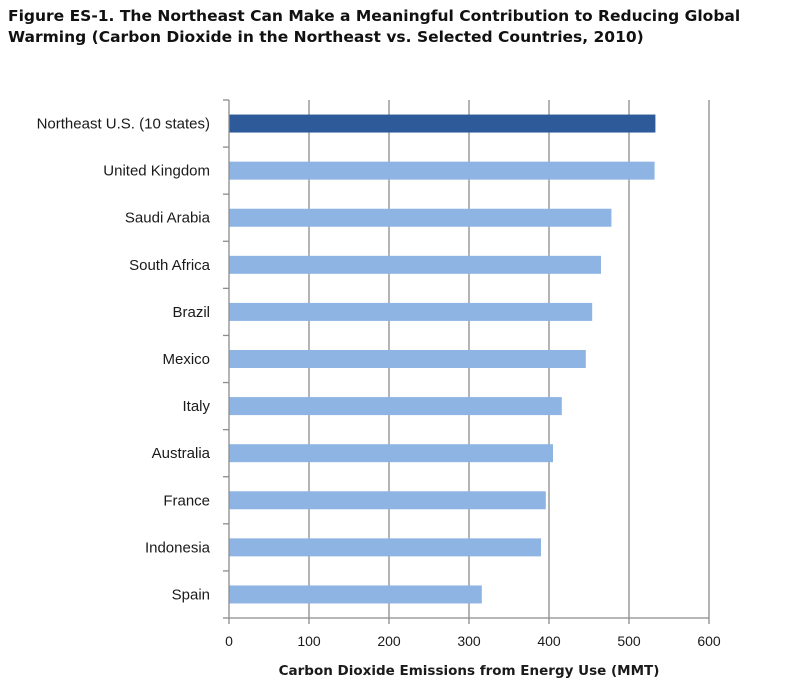 The image size is (803, 692). Describe the element at coordinates (415, 264) in the screenshot. I see `bar-south-africa` at that location.